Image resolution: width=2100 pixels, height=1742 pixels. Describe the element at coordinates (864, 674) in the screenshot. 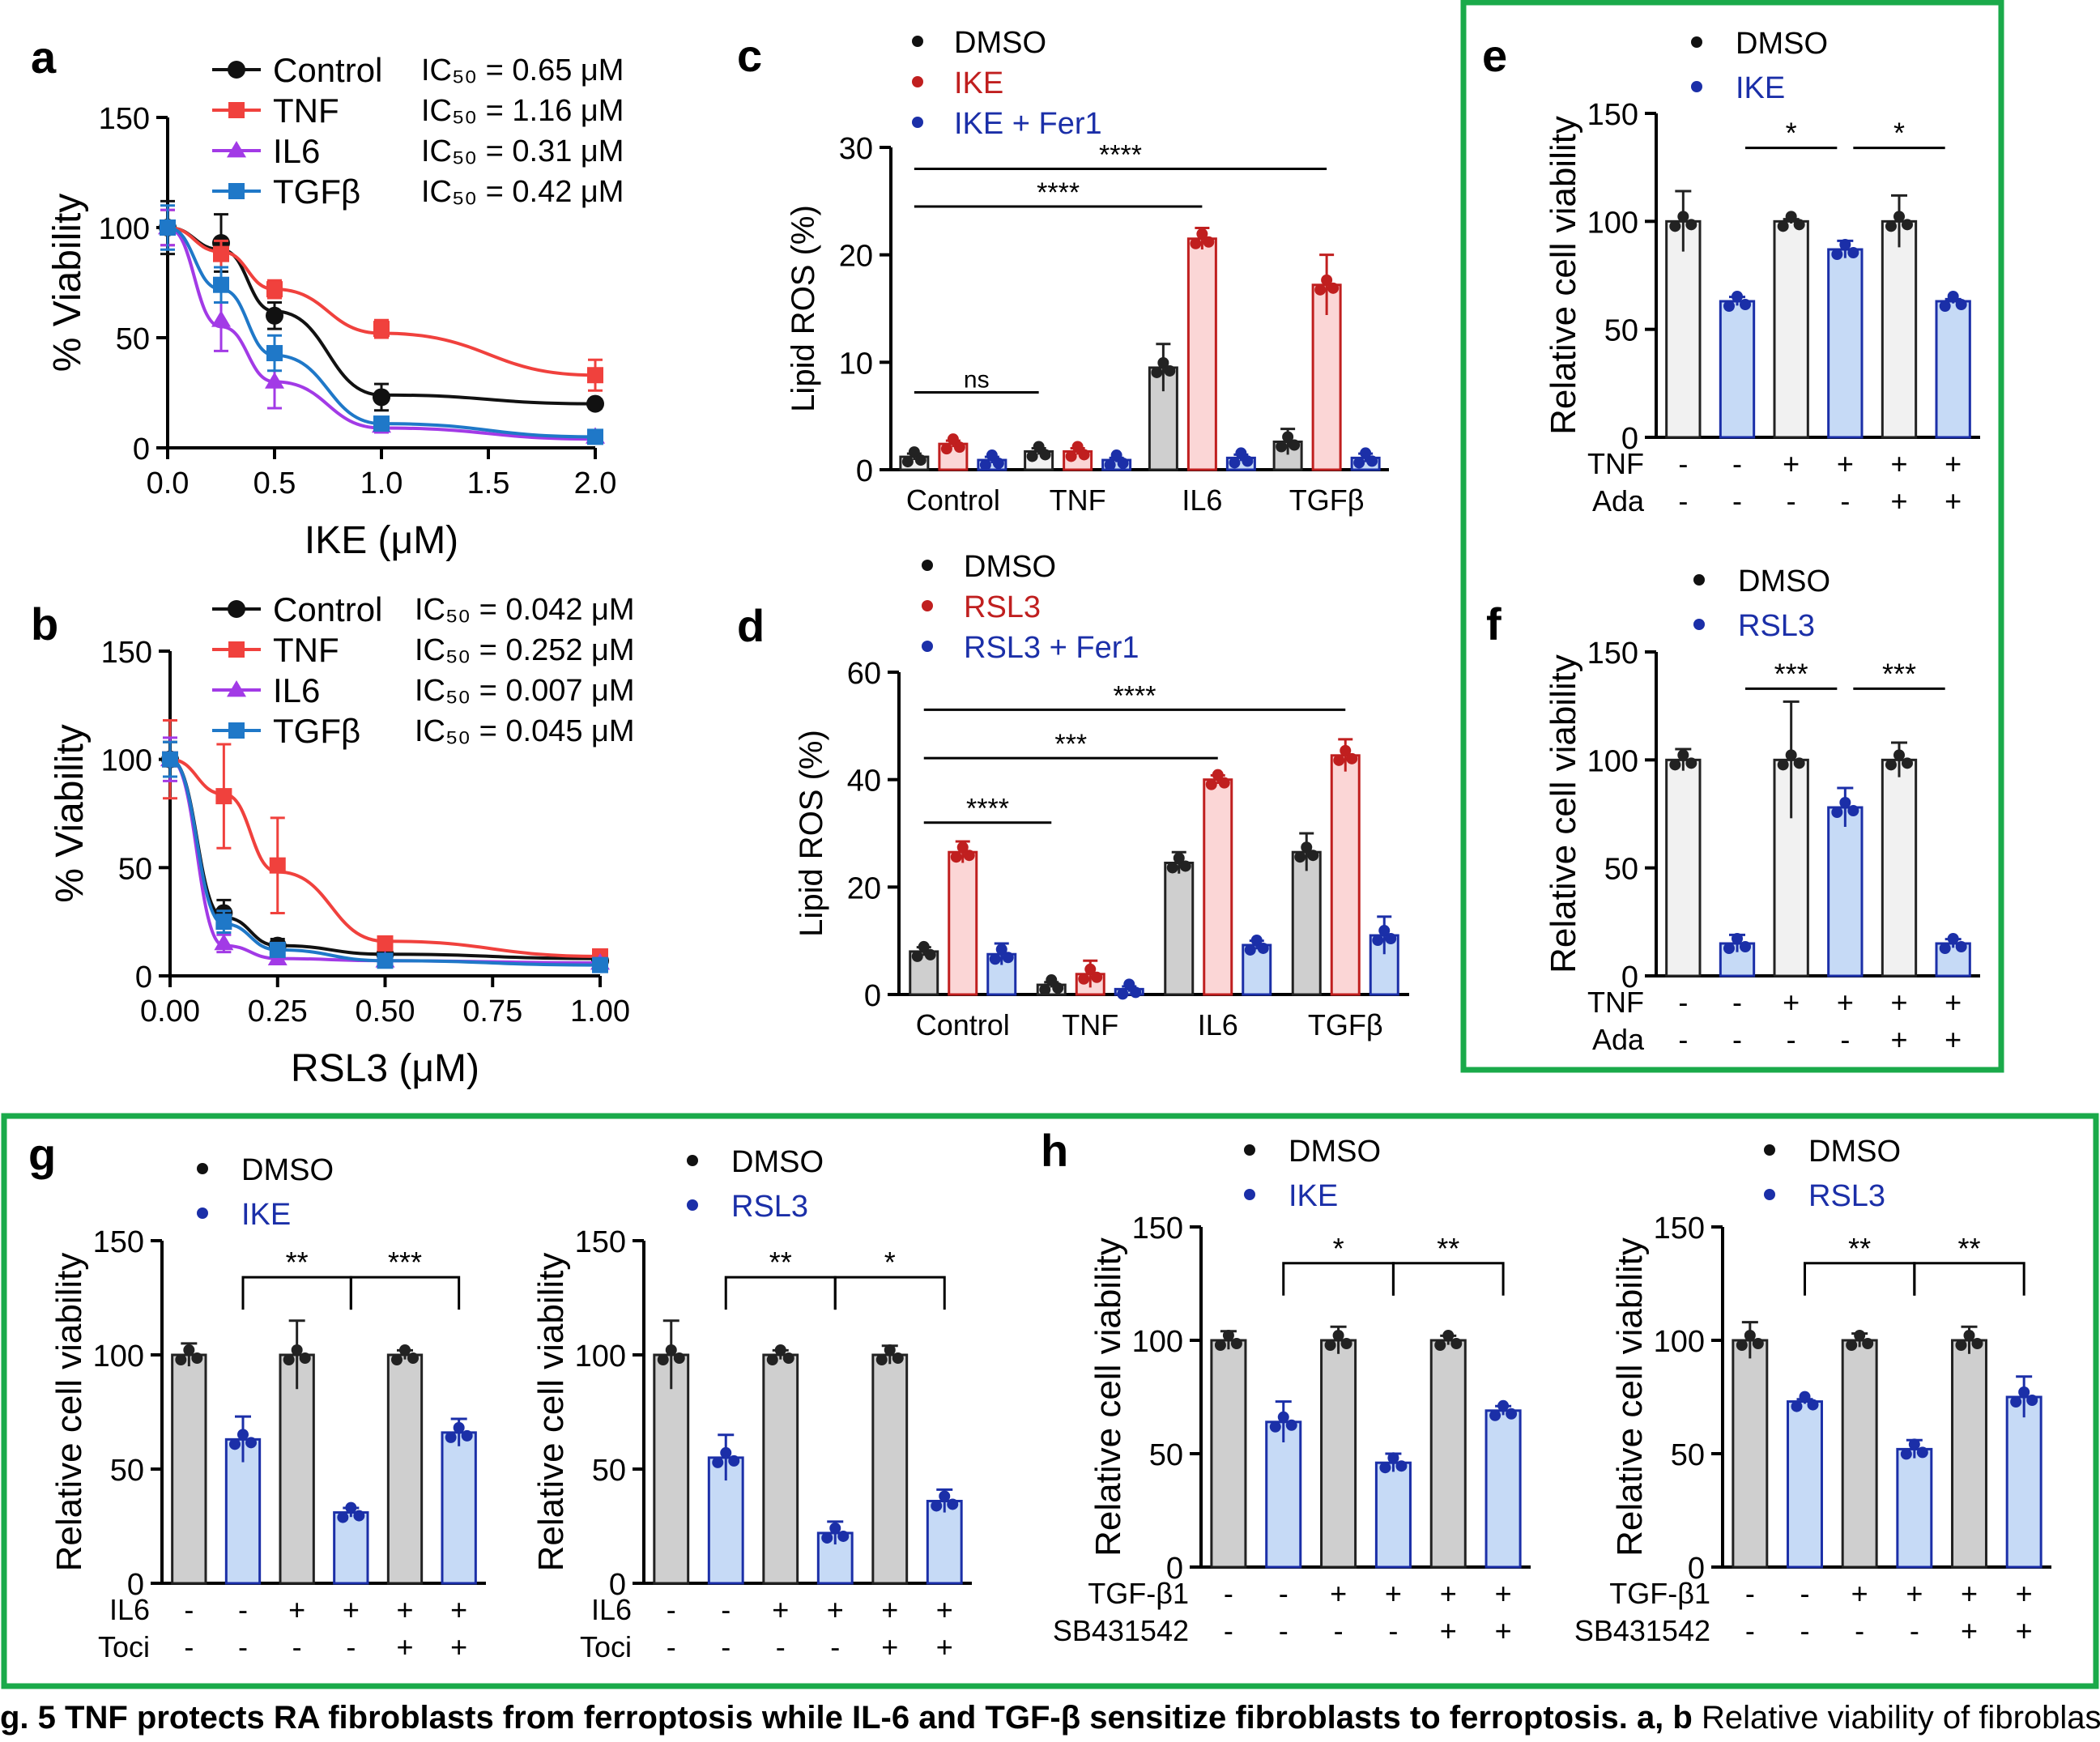

I see `y-tick-label-d-3: 60` at that location.